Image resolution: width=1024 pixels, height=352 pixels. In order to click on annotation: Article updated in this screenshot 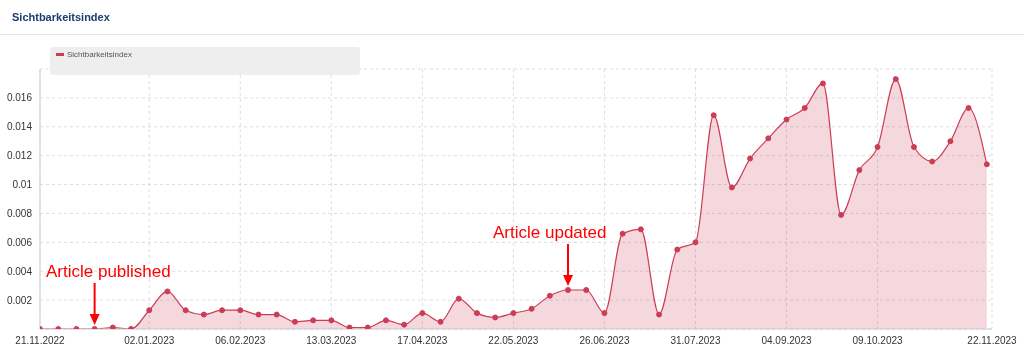, I will do `click(550, 232)`.